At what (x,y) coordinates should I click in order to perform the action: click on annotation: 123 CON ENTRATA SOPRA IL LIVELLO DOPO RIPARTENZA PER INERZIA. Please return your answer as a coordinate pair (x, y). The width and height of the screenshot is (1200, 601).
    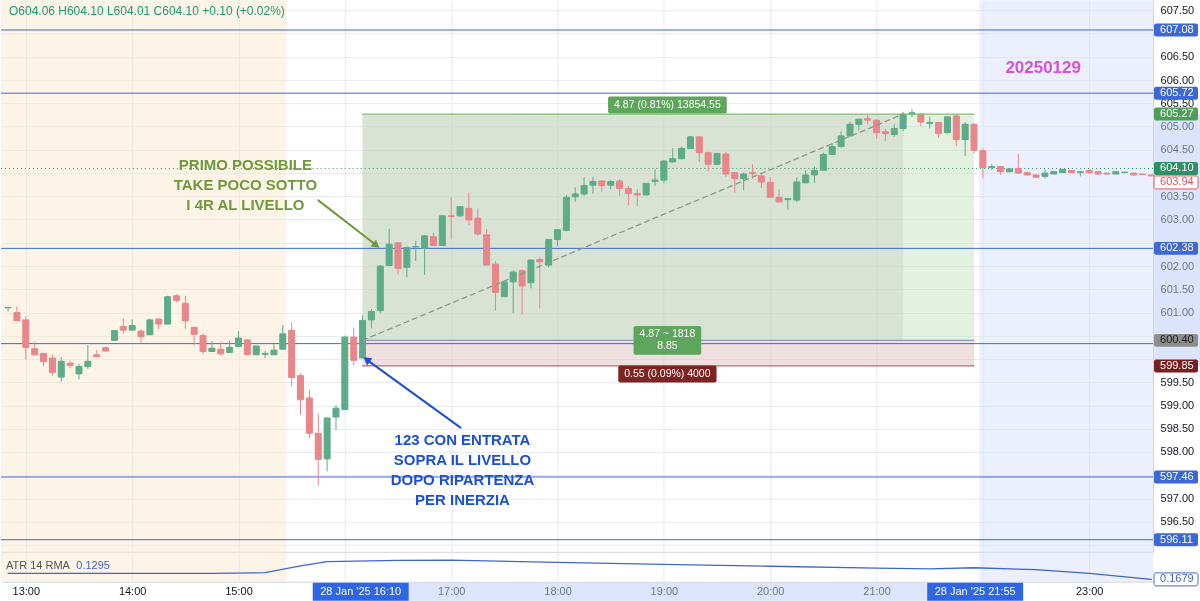
    Looking at the image, I should click on (462, 469).